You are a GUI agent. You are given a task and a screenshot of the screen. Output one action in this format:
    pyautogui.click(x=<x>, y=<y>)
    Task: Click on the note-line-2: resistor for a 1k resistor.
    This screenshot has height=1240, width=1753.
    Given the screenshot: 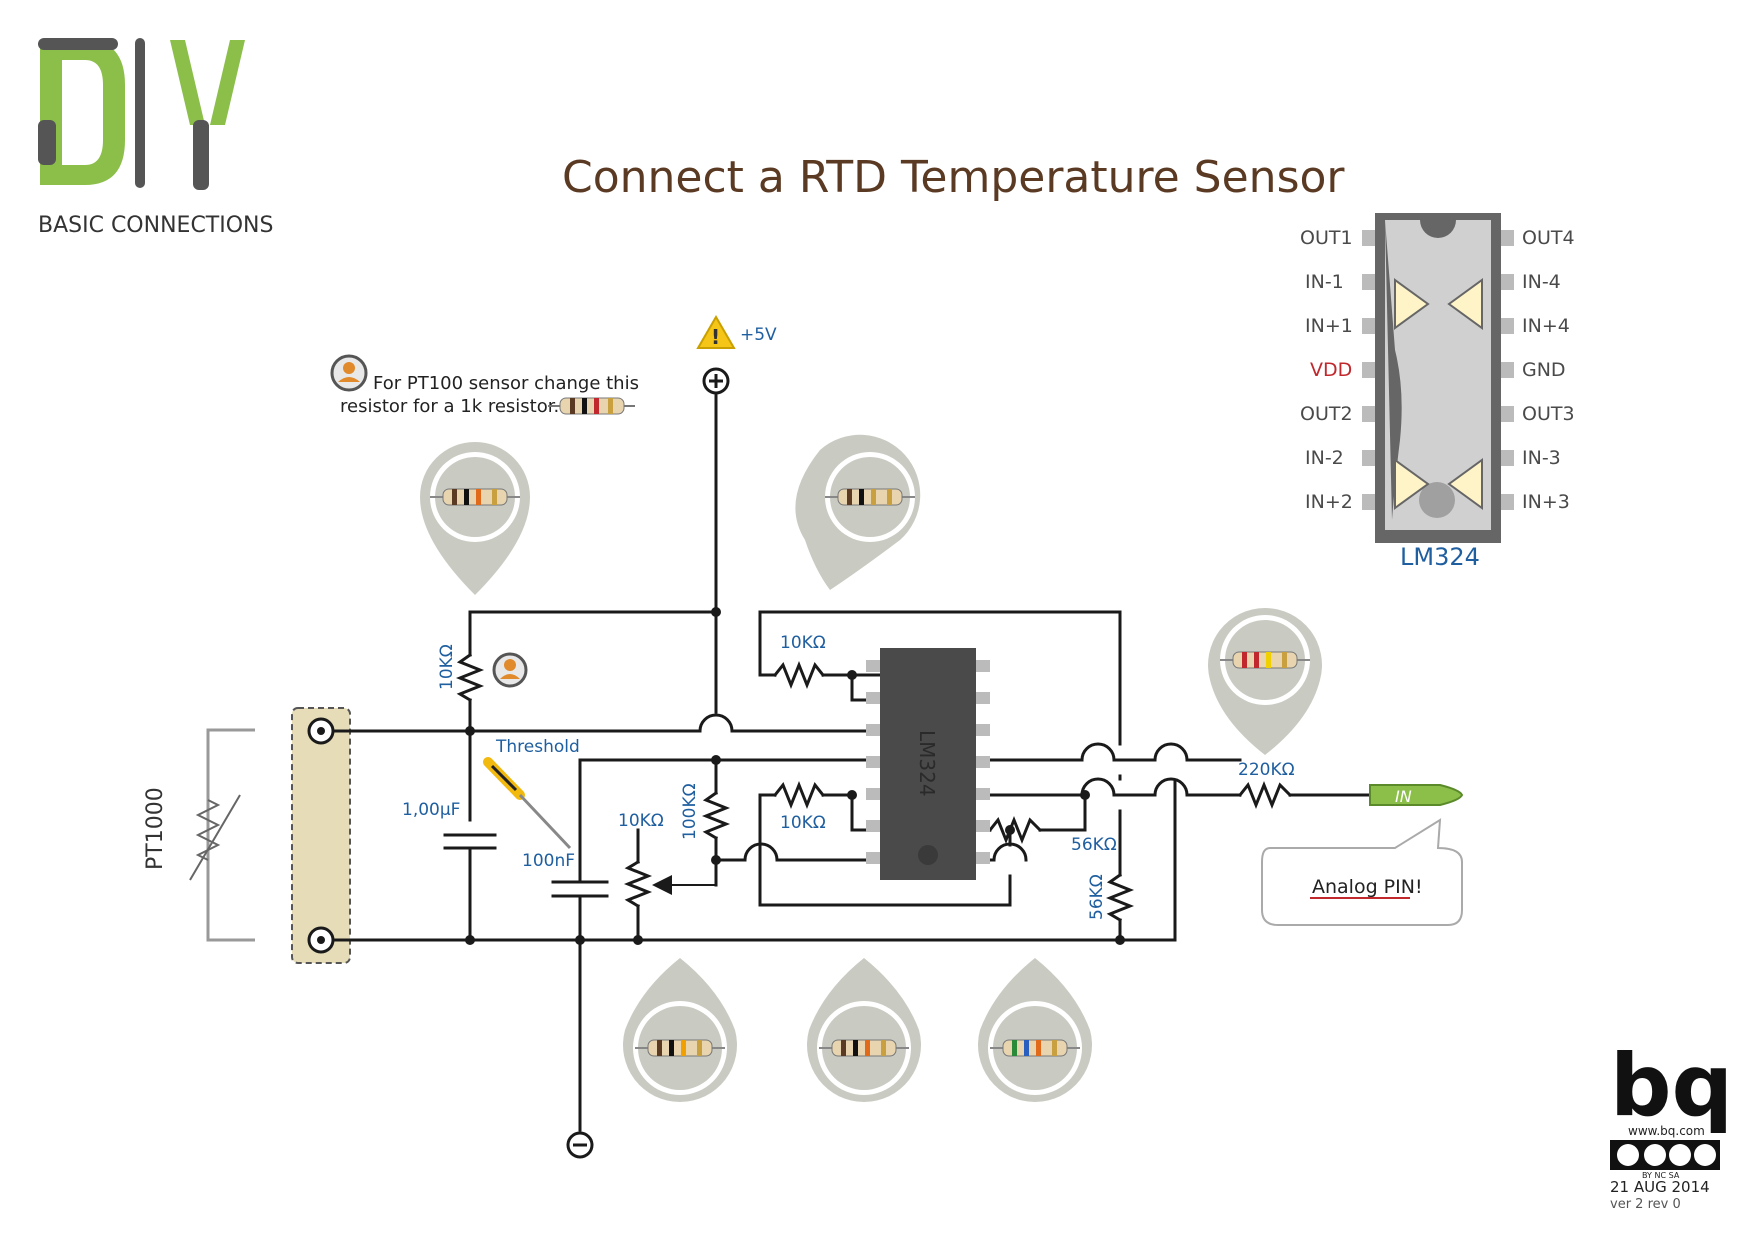 What is the action you would take?
    pyautogui.click(x=449, y=406)
    